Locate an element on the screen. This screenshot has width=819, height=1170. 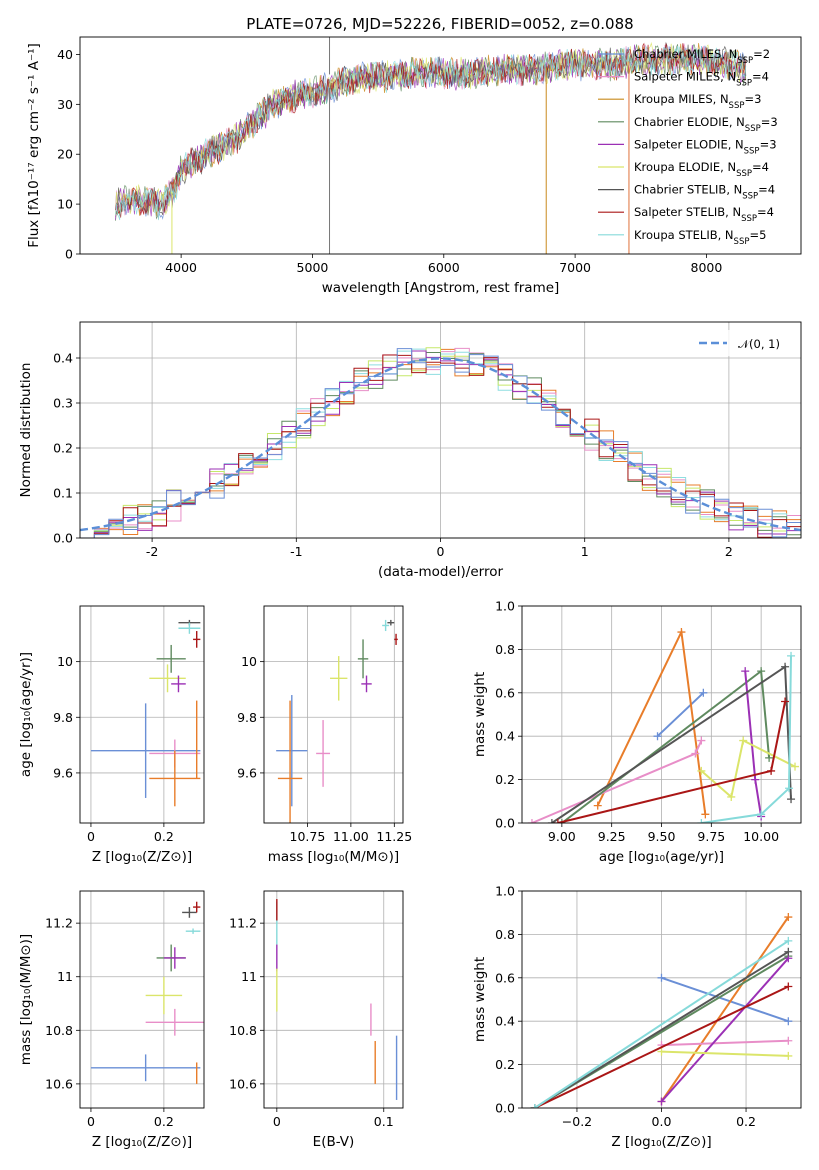
x-axis-label: mass [log₁₀(M/M⊙)] is located at coordinates (333, 857).